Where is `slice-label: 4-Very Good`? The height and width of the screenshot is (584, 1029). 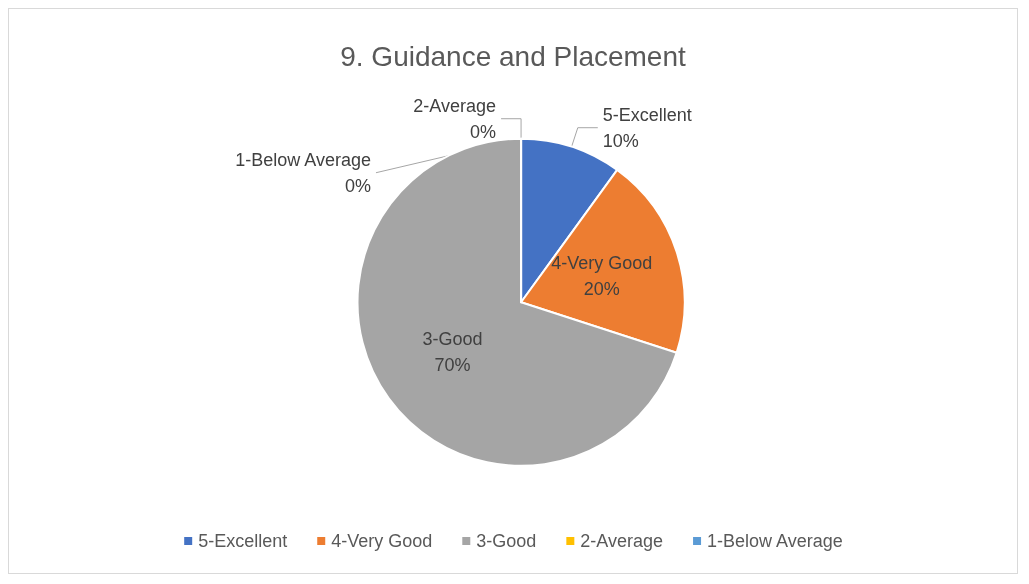
slice-label: 4-Very Good is located at coordinates (602, 263).